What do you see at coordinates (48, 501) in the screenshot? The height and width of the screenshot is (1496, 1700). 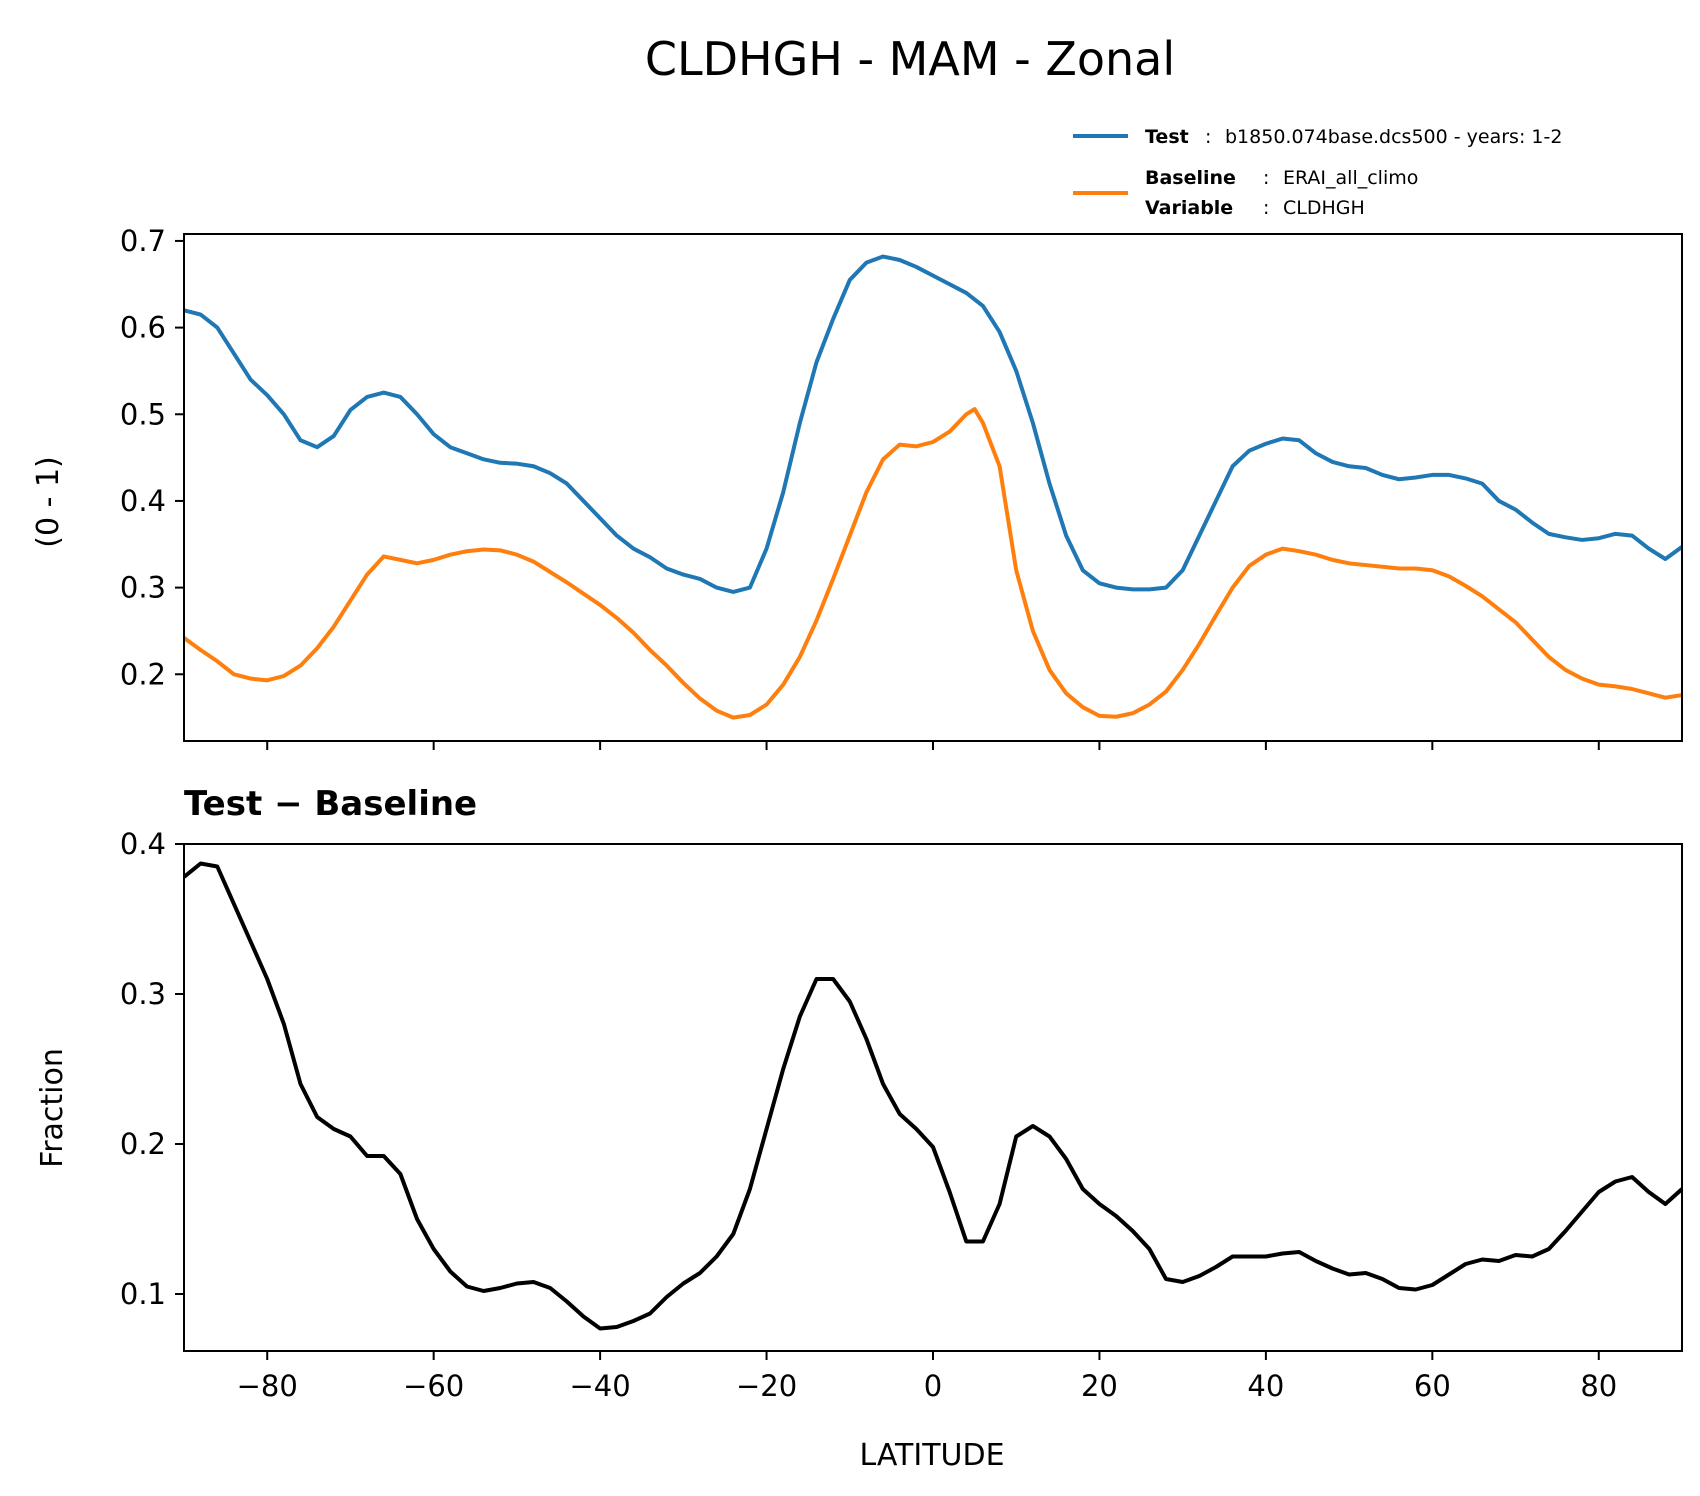 I see `top-ylabel: (0 - 1)` at bounding box center [48, 501].